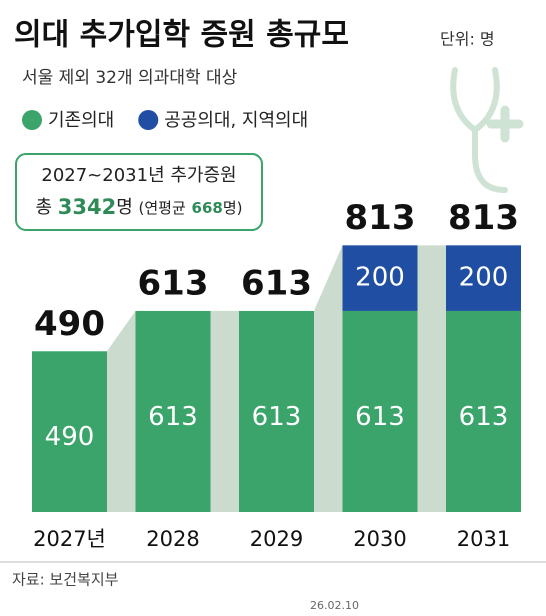 The width and height of the screenshot is (546, 616). I want to click on credit: 26.02.10, so click(334, 605).